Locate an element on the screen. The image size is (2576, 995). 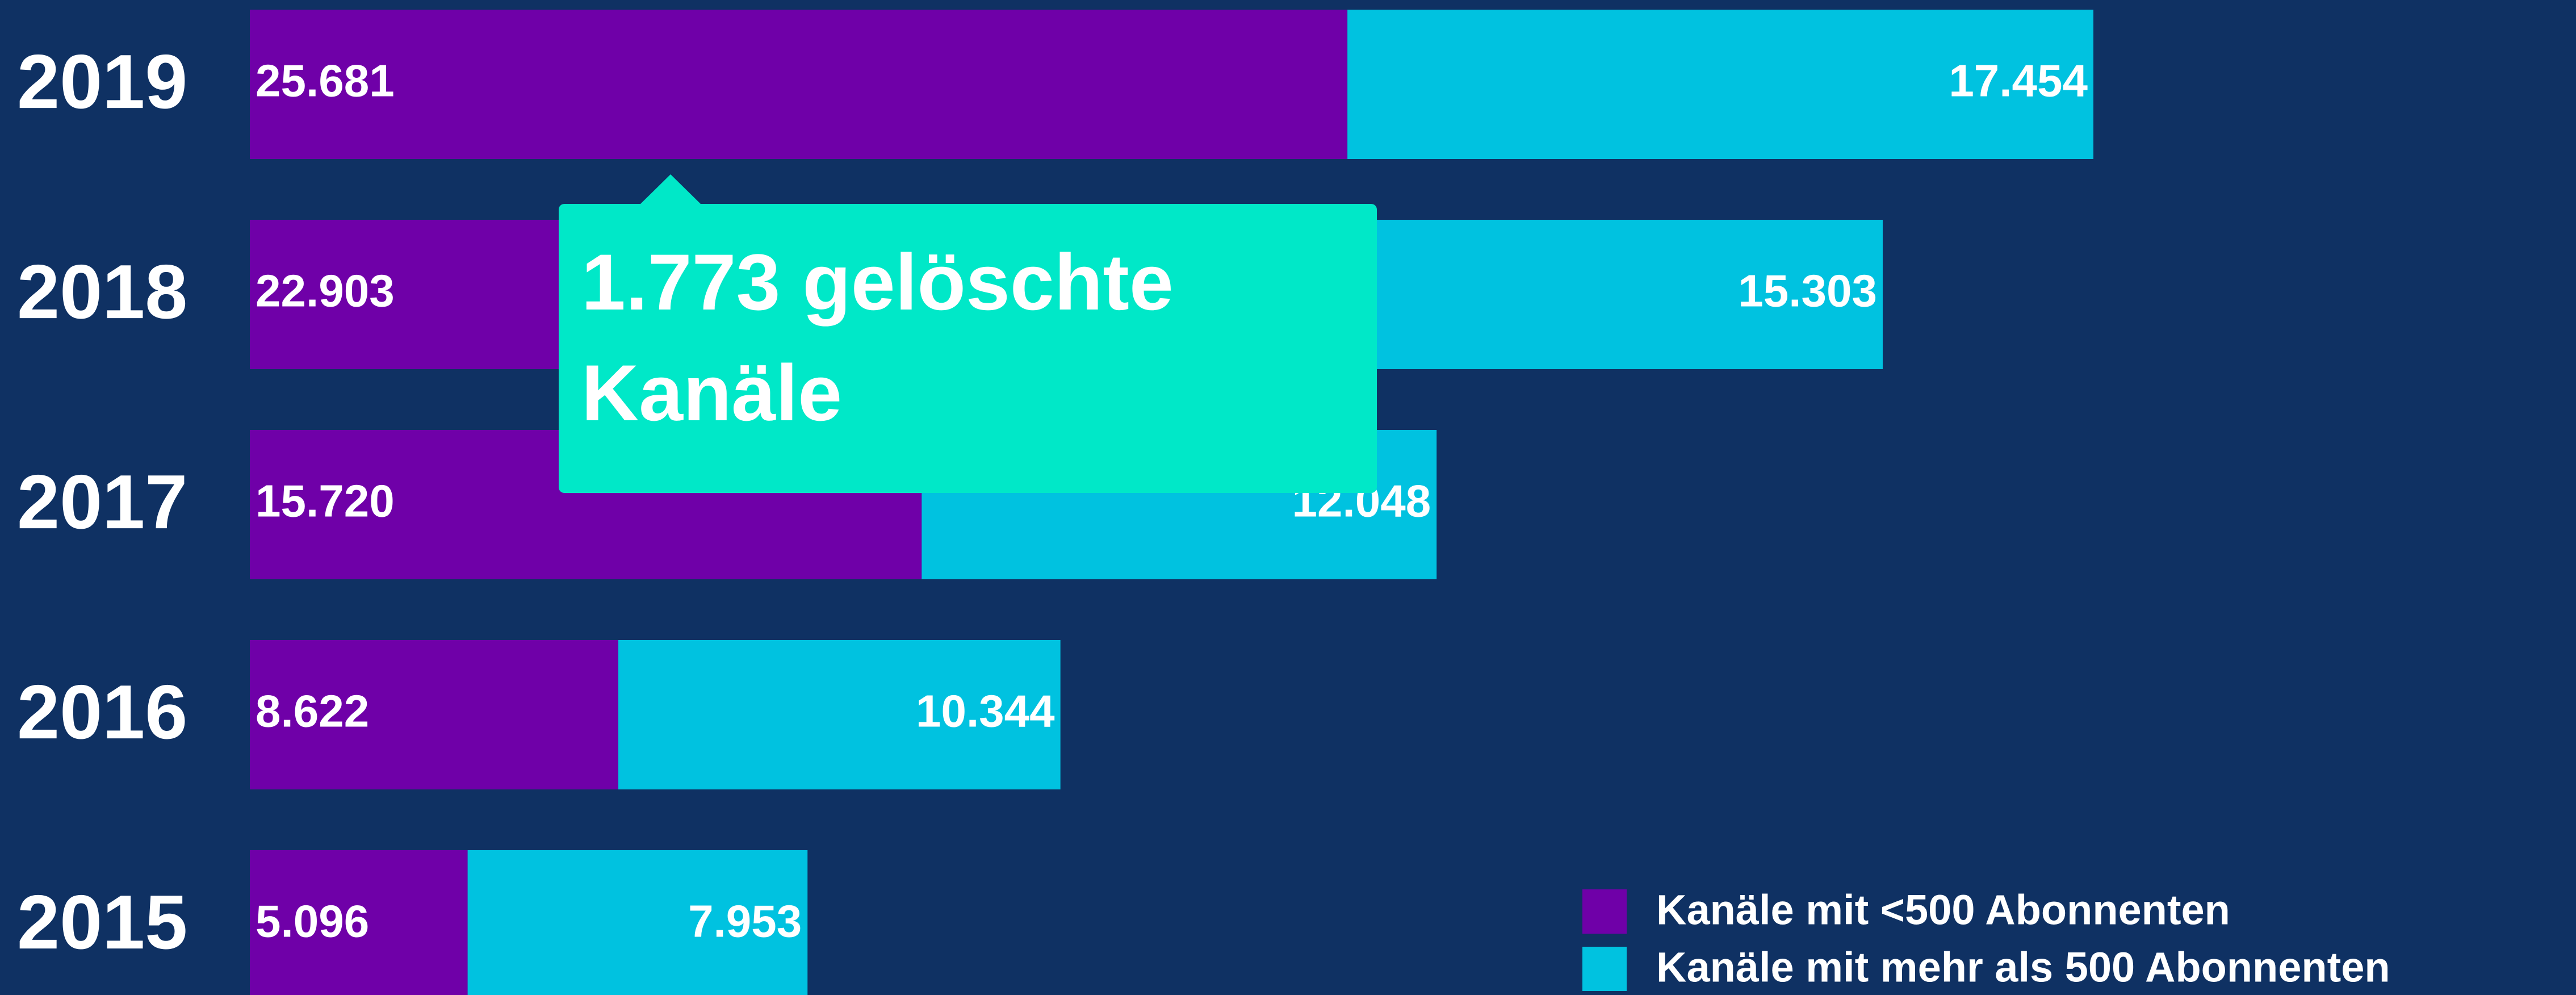
legend-label: Kanäle mit mehr als 500 Abonnenten is located at coordinates (2023, 967).